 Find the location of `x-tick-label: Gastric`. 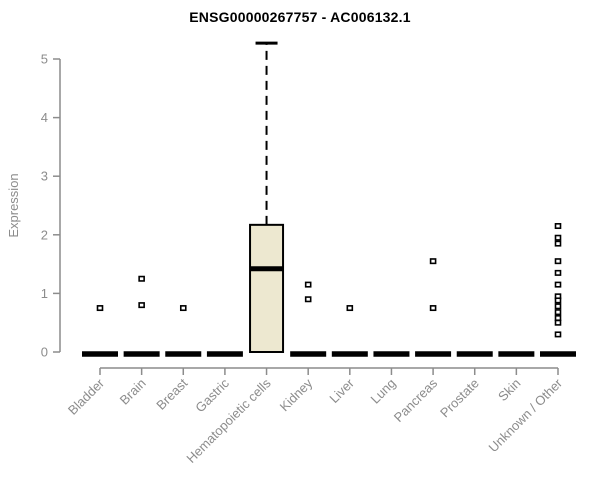

x-tick-label: Gastric is located at coordinates (212, 395).